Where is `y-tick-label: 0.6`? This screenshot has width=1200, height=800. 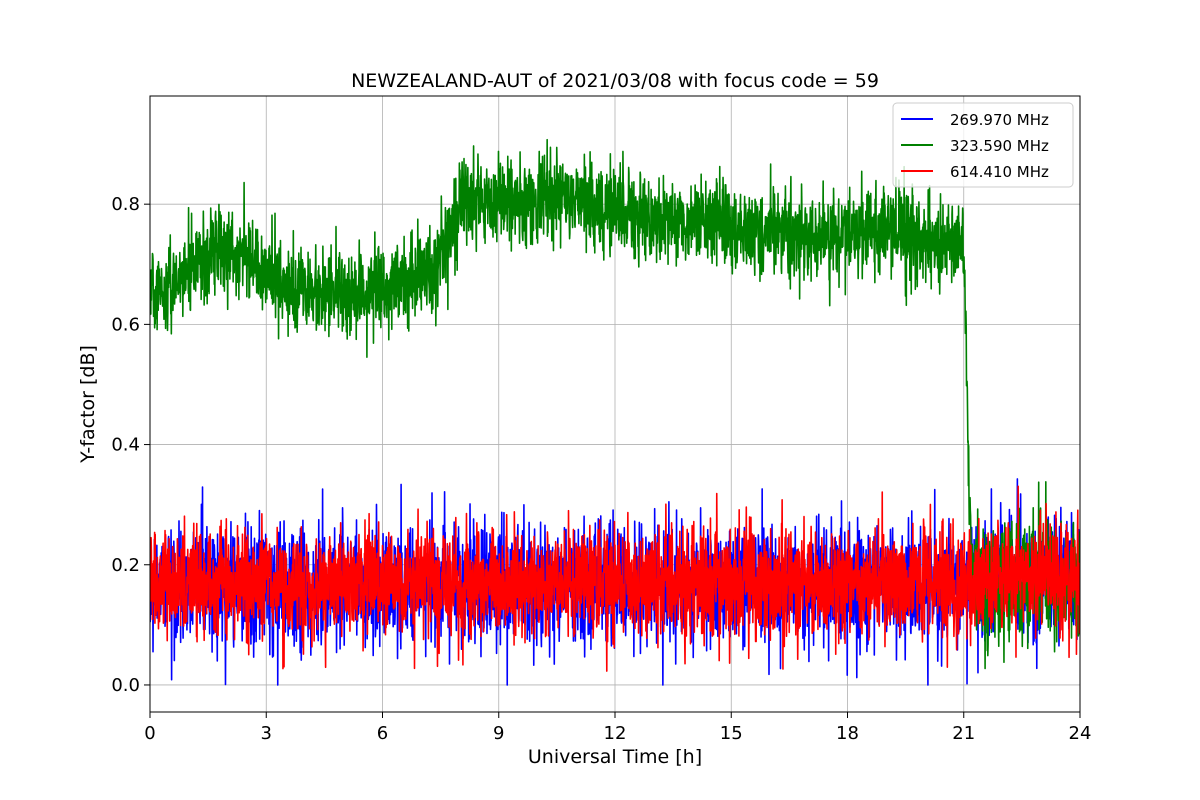 y-tick-label: 0.6 is located at coordinates (125, 324).